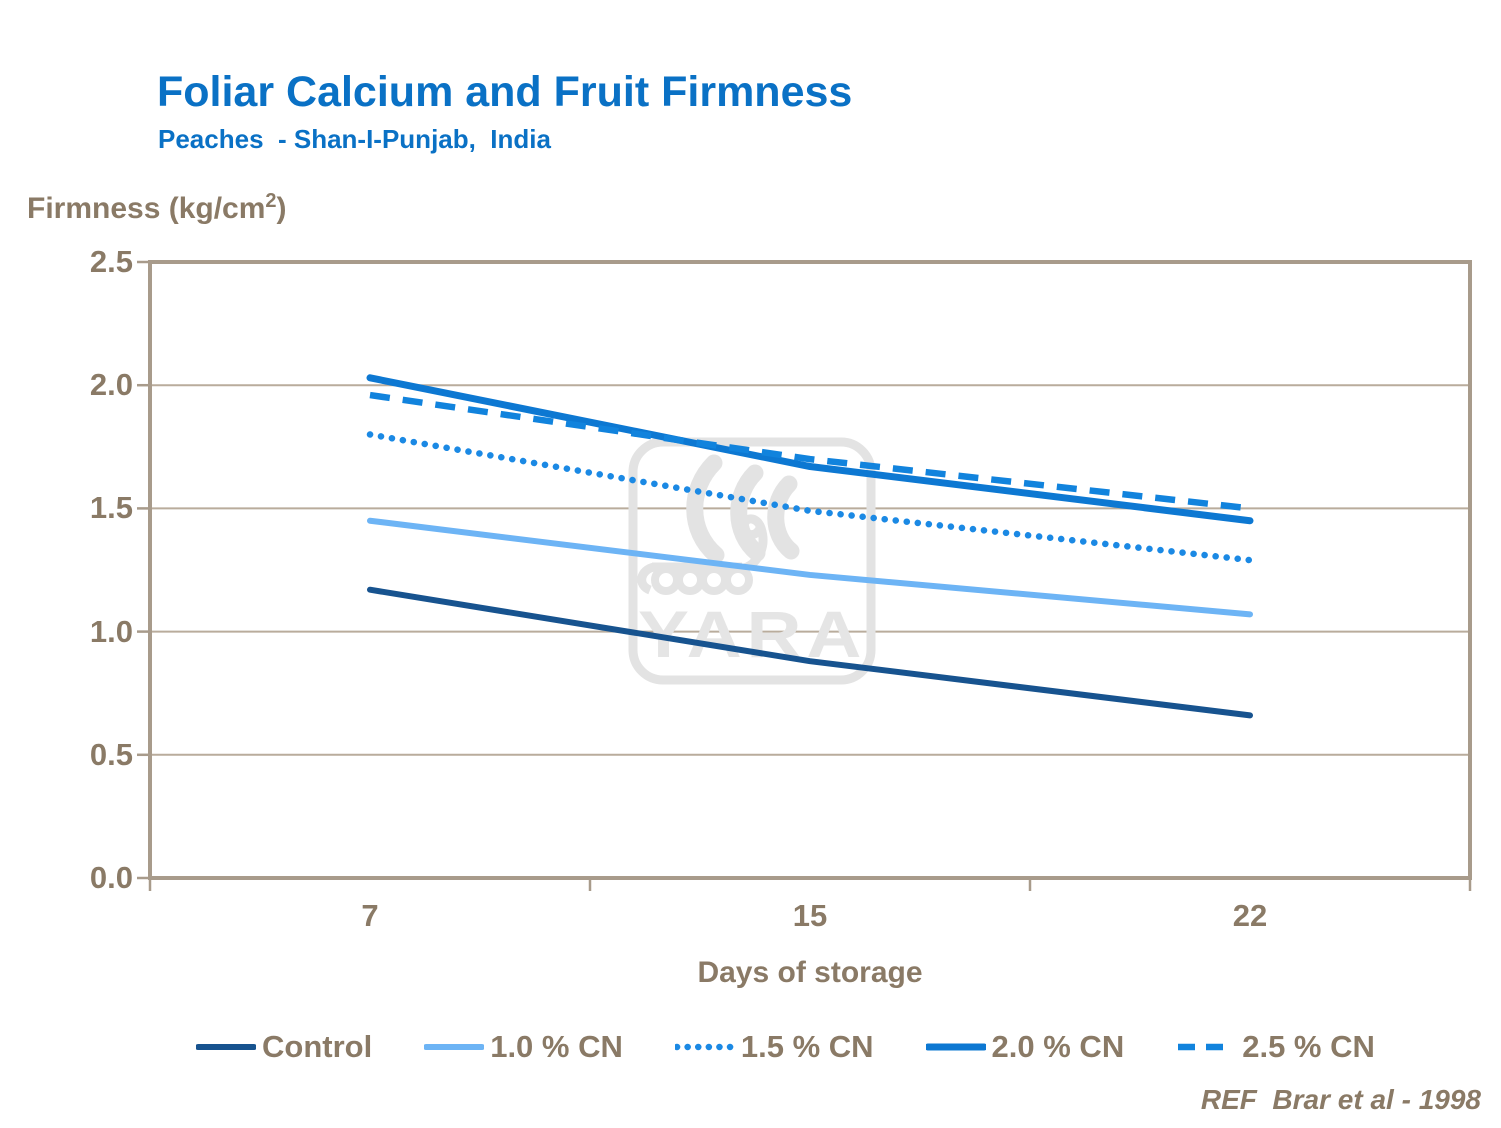  What do you see at coordinates (1250, 915) in the screenshot?
I see `x-tick-label-22: 22` at bounding box center [1250, 915].